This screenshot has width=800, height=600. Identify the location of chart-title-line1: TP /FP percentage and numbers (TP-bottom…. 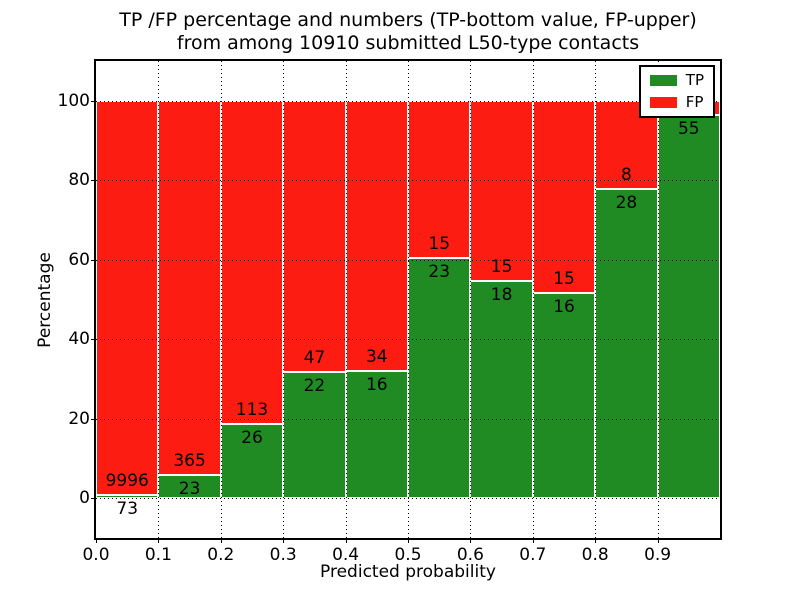
(408, 20).